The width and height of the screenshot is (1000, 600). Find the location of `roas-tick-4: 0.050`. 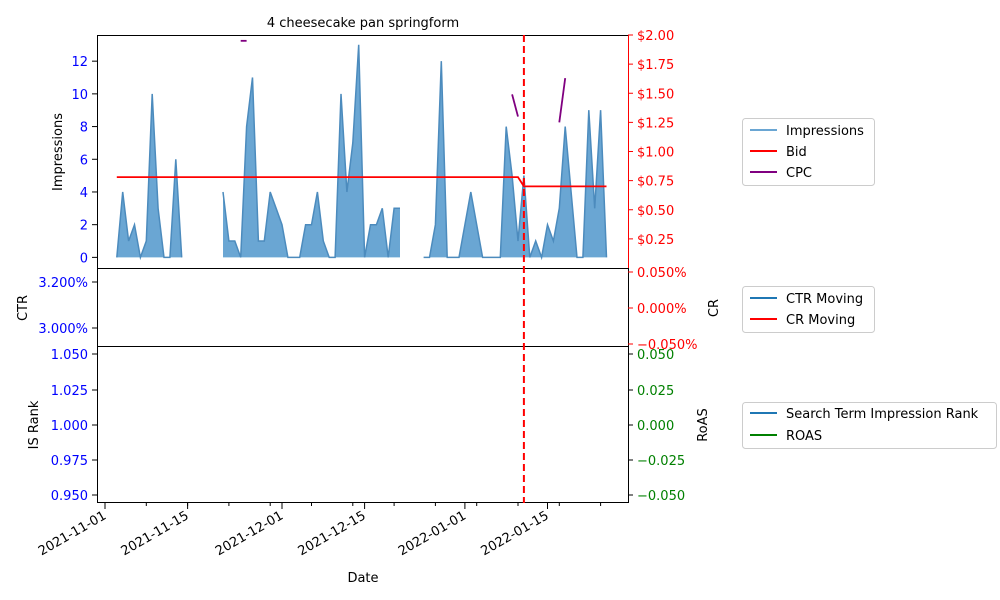

roas-tick-4: 0.050 is located at coordinates (655, 355).